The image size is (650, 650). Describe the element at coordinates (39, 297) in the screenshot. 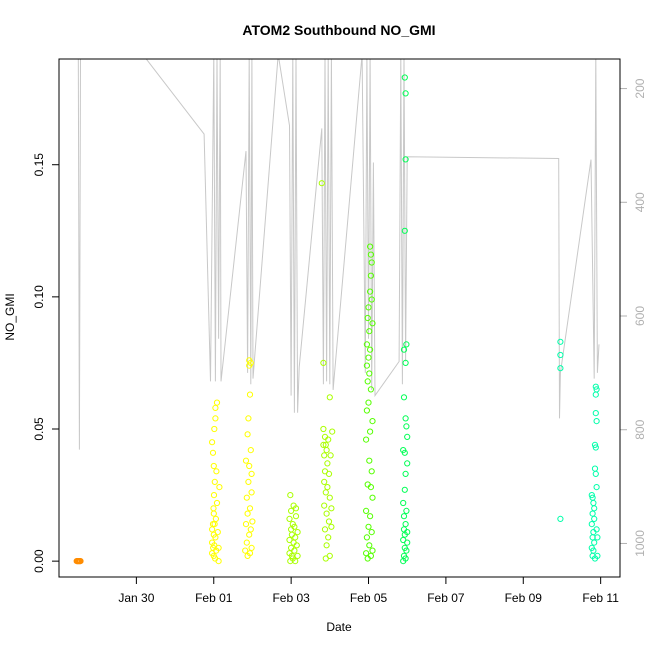

I see `y-tick-label: 0.10` at that location.